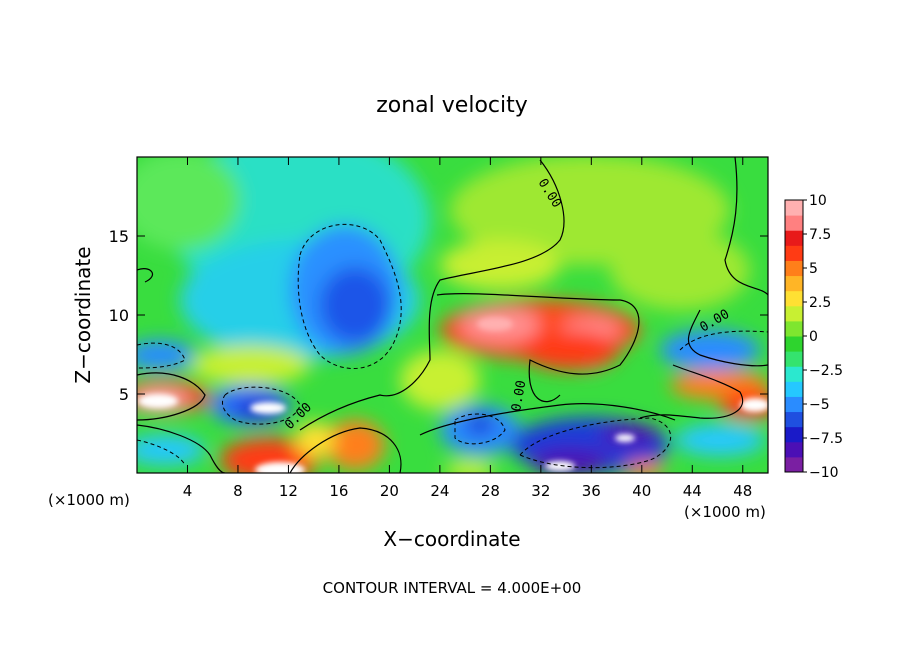  I want to click on colorbar-tick-label: 0, so click(813, 337).